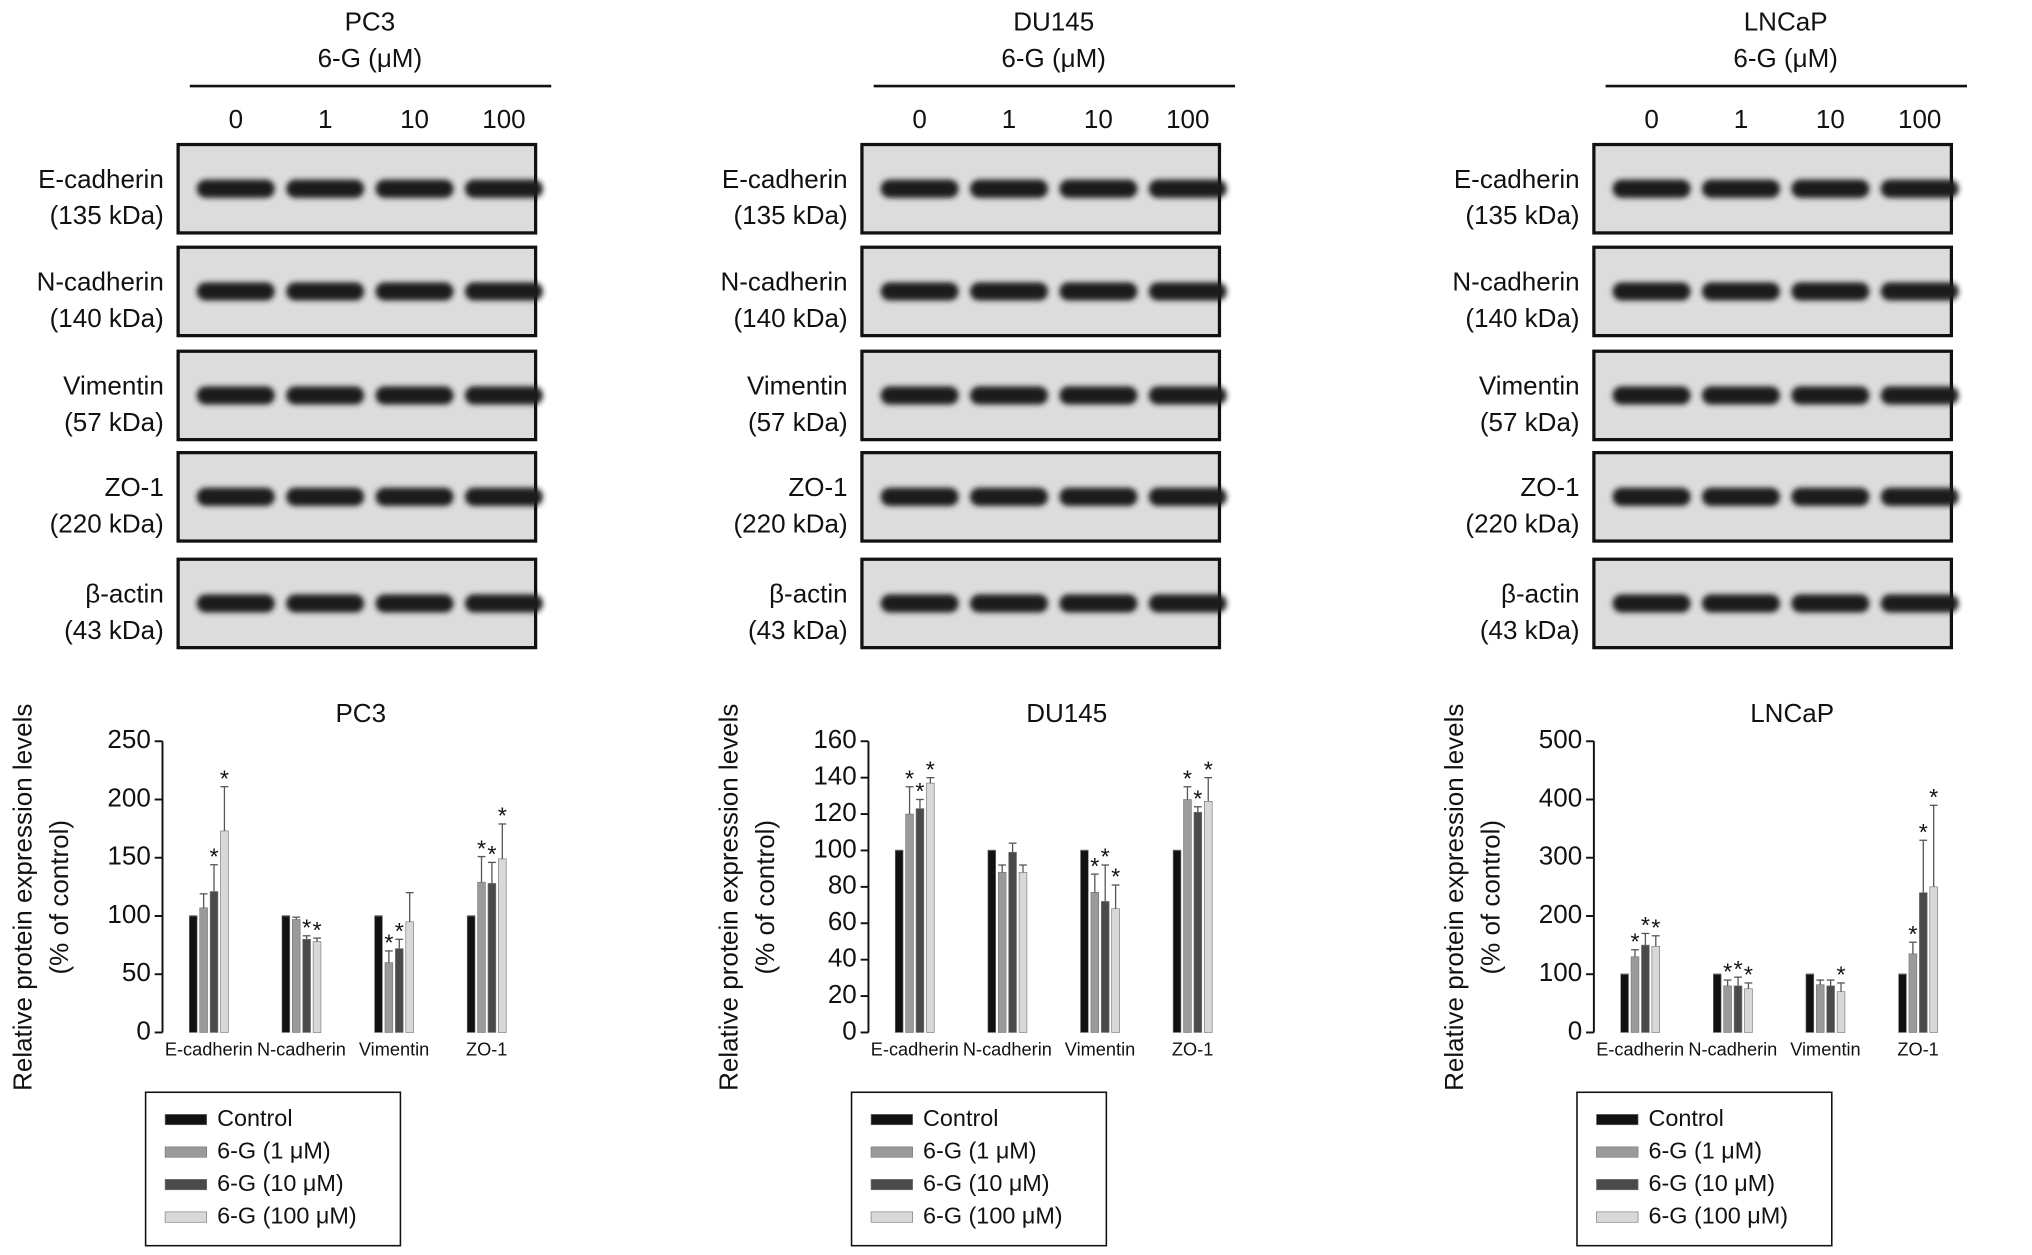 This screenshot has width=2032, height=1255. What do you see at coordinates (842, 885) in the screenshot?
I see `y-tick-label: 80` at bounding box center [842, 885].